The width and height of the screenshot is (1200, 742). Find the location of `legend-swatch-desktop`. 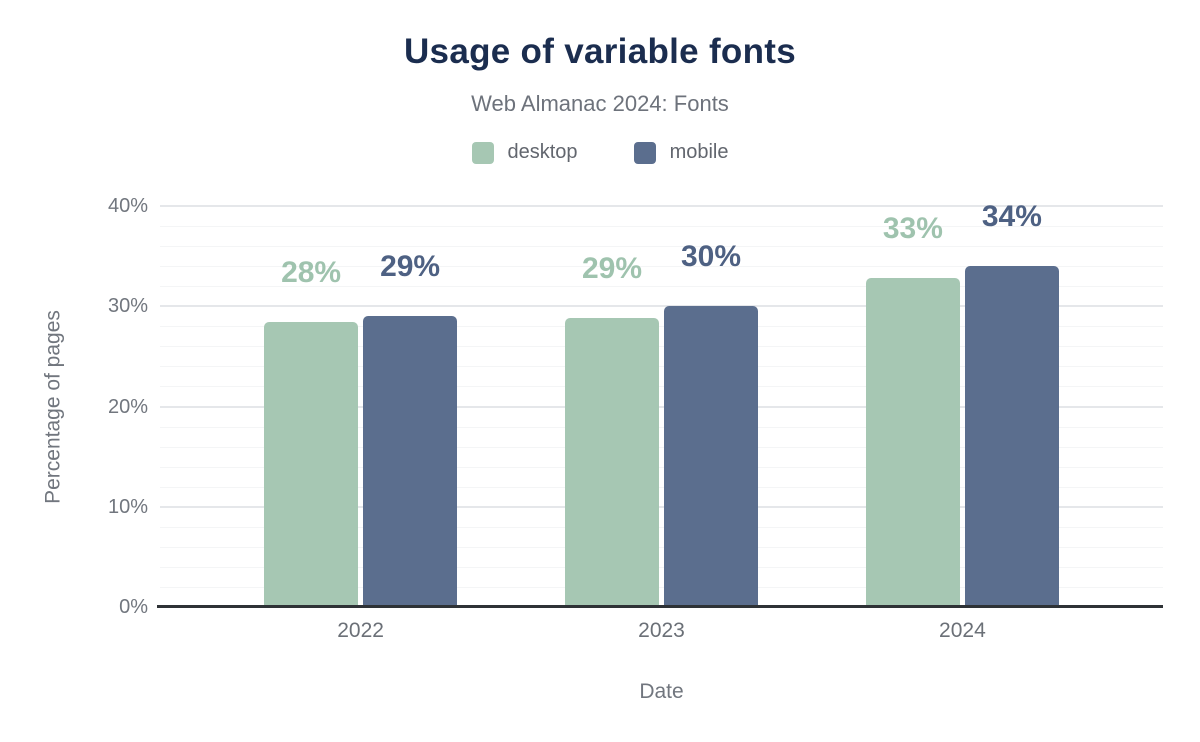

legend-swatch-desktop is located at coordinates (482, 152).